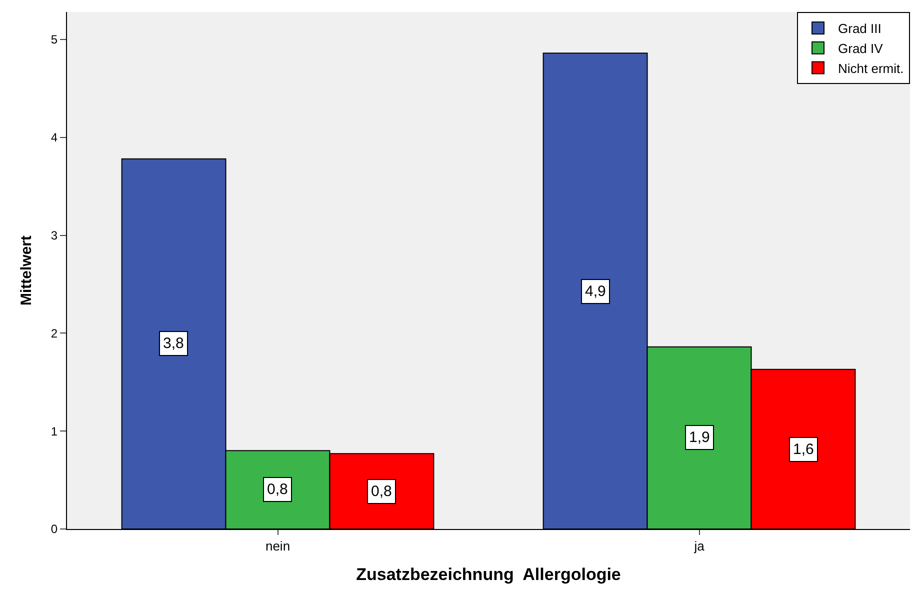 The height and width of the screenshot is (594, 913). Describe the element at coordinates (54, 333) in the screenshot. I see `y-tick-label: 2` at that location.